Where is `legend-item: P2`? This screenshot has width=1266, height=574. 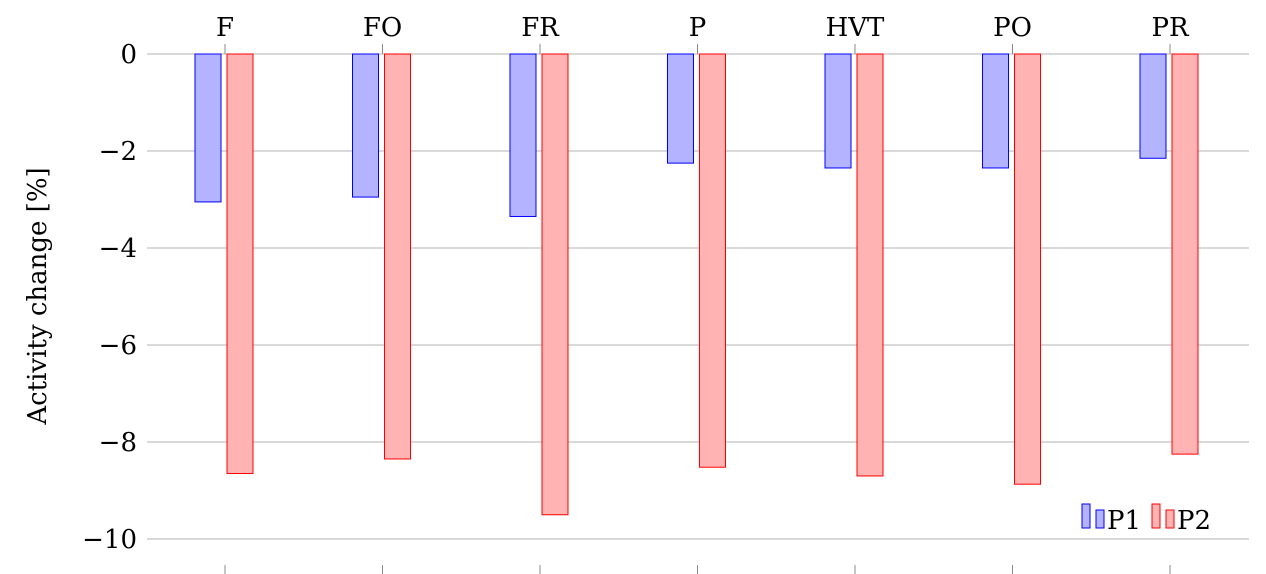
legend-item: P2 is located at coordinates (1181, 519).